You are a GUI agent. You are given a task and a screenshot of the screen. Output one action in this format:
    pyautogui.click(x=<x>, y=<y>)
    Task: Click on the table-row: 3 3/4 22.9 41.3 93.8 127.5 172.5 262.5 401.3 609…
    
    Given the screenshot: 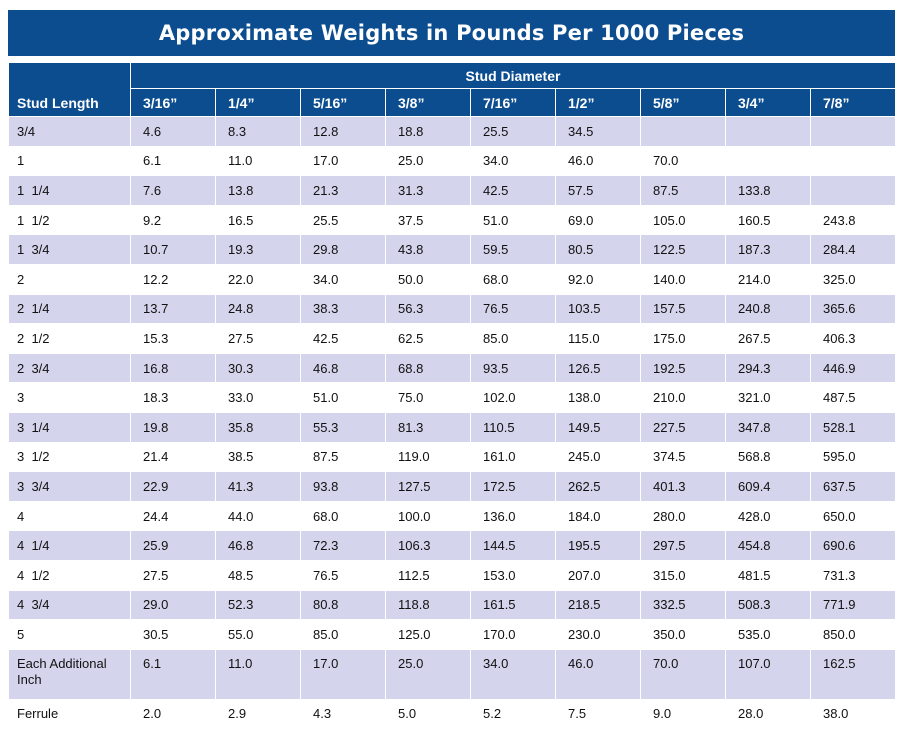 What is the action you would take?
    pyautogui.click(x=452, y=486)
    